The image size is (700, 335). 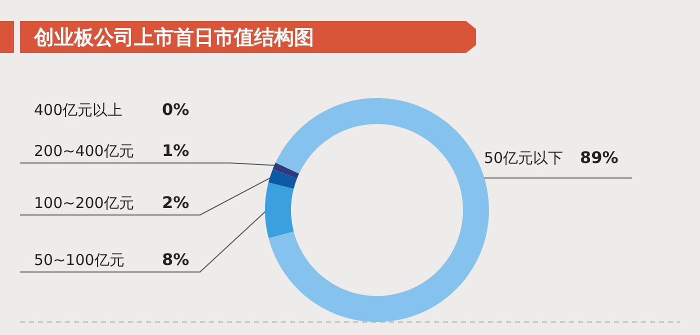 What do you see at coordinates (78, 110) in the screenshot?
I see `category-label: 400亿元以上` at bounding box center [78, 110].